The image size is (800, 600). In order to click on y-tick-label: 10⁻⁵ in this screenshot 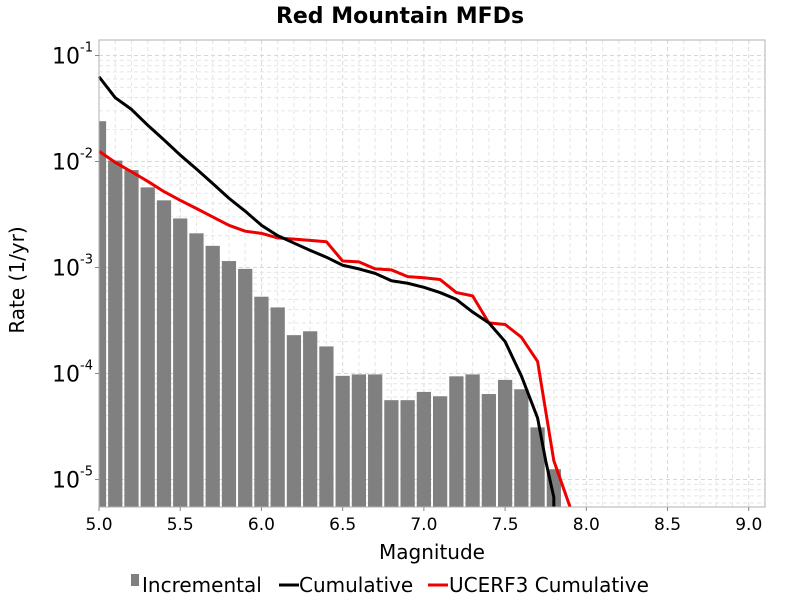, I will do `click(72, 478)`.